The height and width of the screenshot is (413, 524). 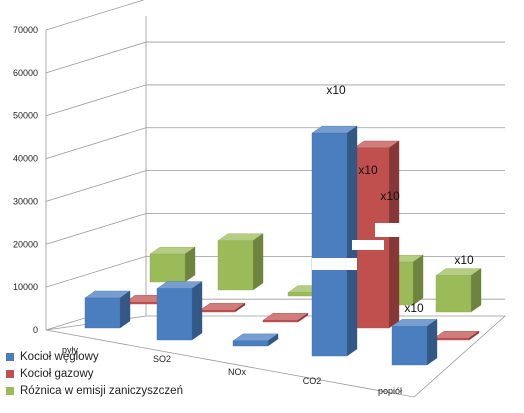 What do you see at coordinates (476, 290) in the screenshot?
I see `bar-2-4-side` at bounding box center [476, 290].